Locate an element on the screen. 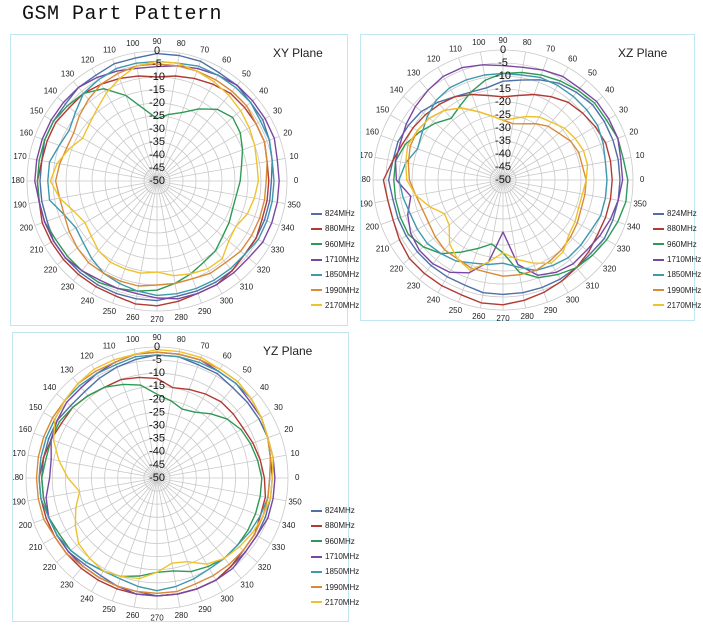  radial-tick-label: 0 is located at coordinates (503, 50).